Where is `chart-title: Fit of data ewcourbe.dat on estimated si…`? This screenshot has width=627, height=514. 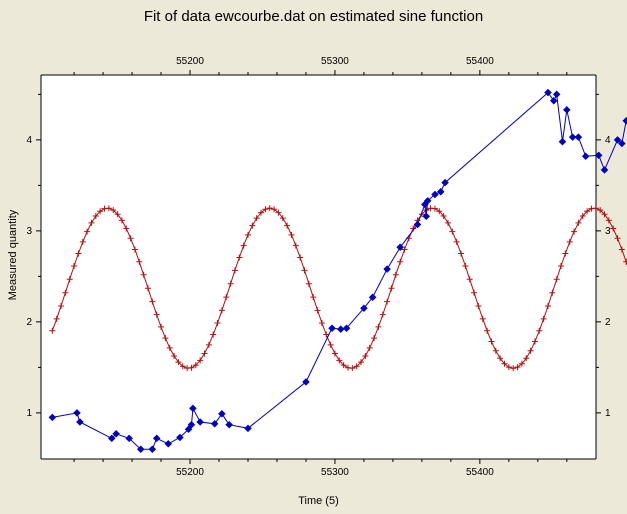 chart-title: Fit of data ewcourbe.dat on estimated si… is located at coordinates (313, 16).